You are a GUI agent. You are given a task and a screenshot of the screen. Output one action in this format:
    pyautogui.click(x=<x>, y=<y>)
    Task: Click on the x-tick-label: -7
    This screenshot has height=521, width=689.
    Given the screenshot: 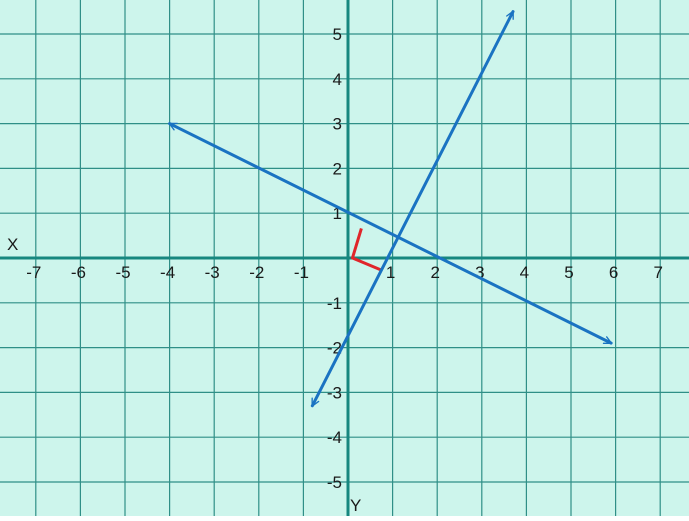 What is the action you would take?
    pyautogui.click(x=33, y=272)
    